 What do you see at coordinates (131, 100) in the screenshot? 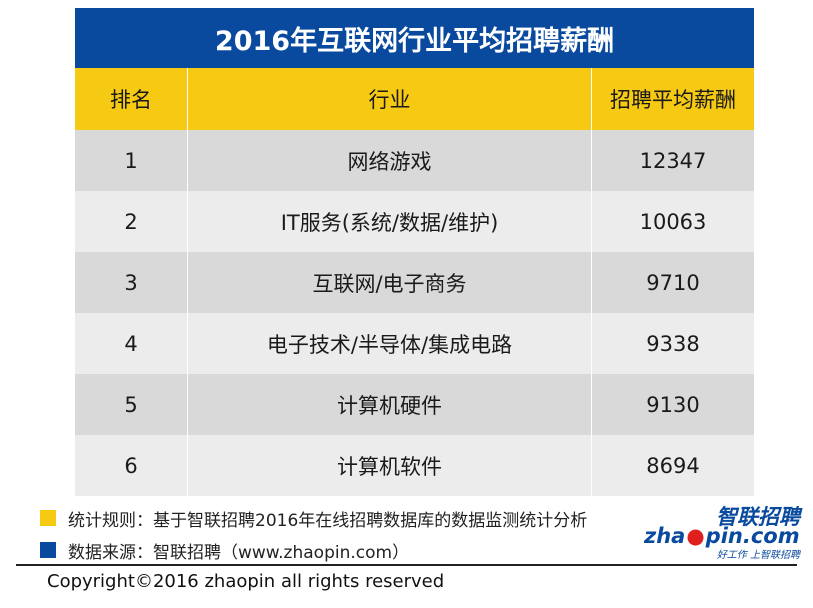
I see `header-rank: 排名` at bounding box center [131, 100].